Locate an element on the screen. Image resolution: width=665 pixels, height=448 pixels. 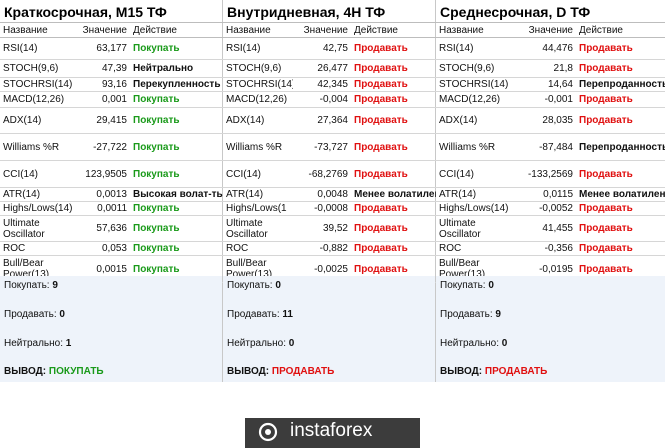
table-row: CCI(14) 123,9505 Покупать is located at coordinates (111, 174).